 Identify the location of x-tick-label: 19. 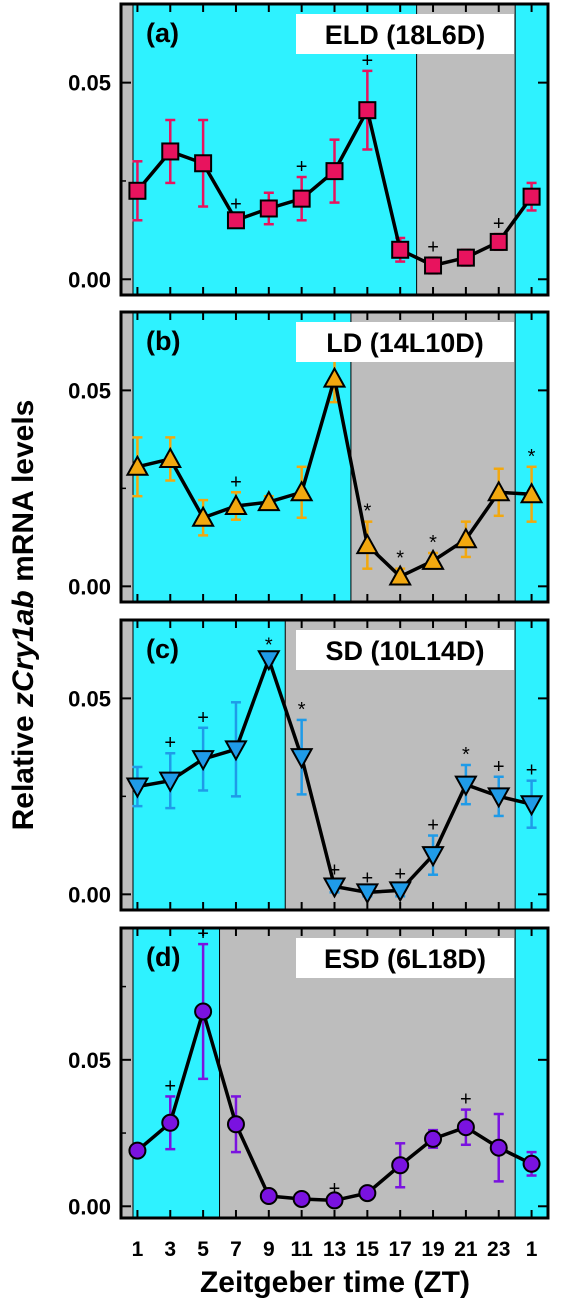
(432, 1249).